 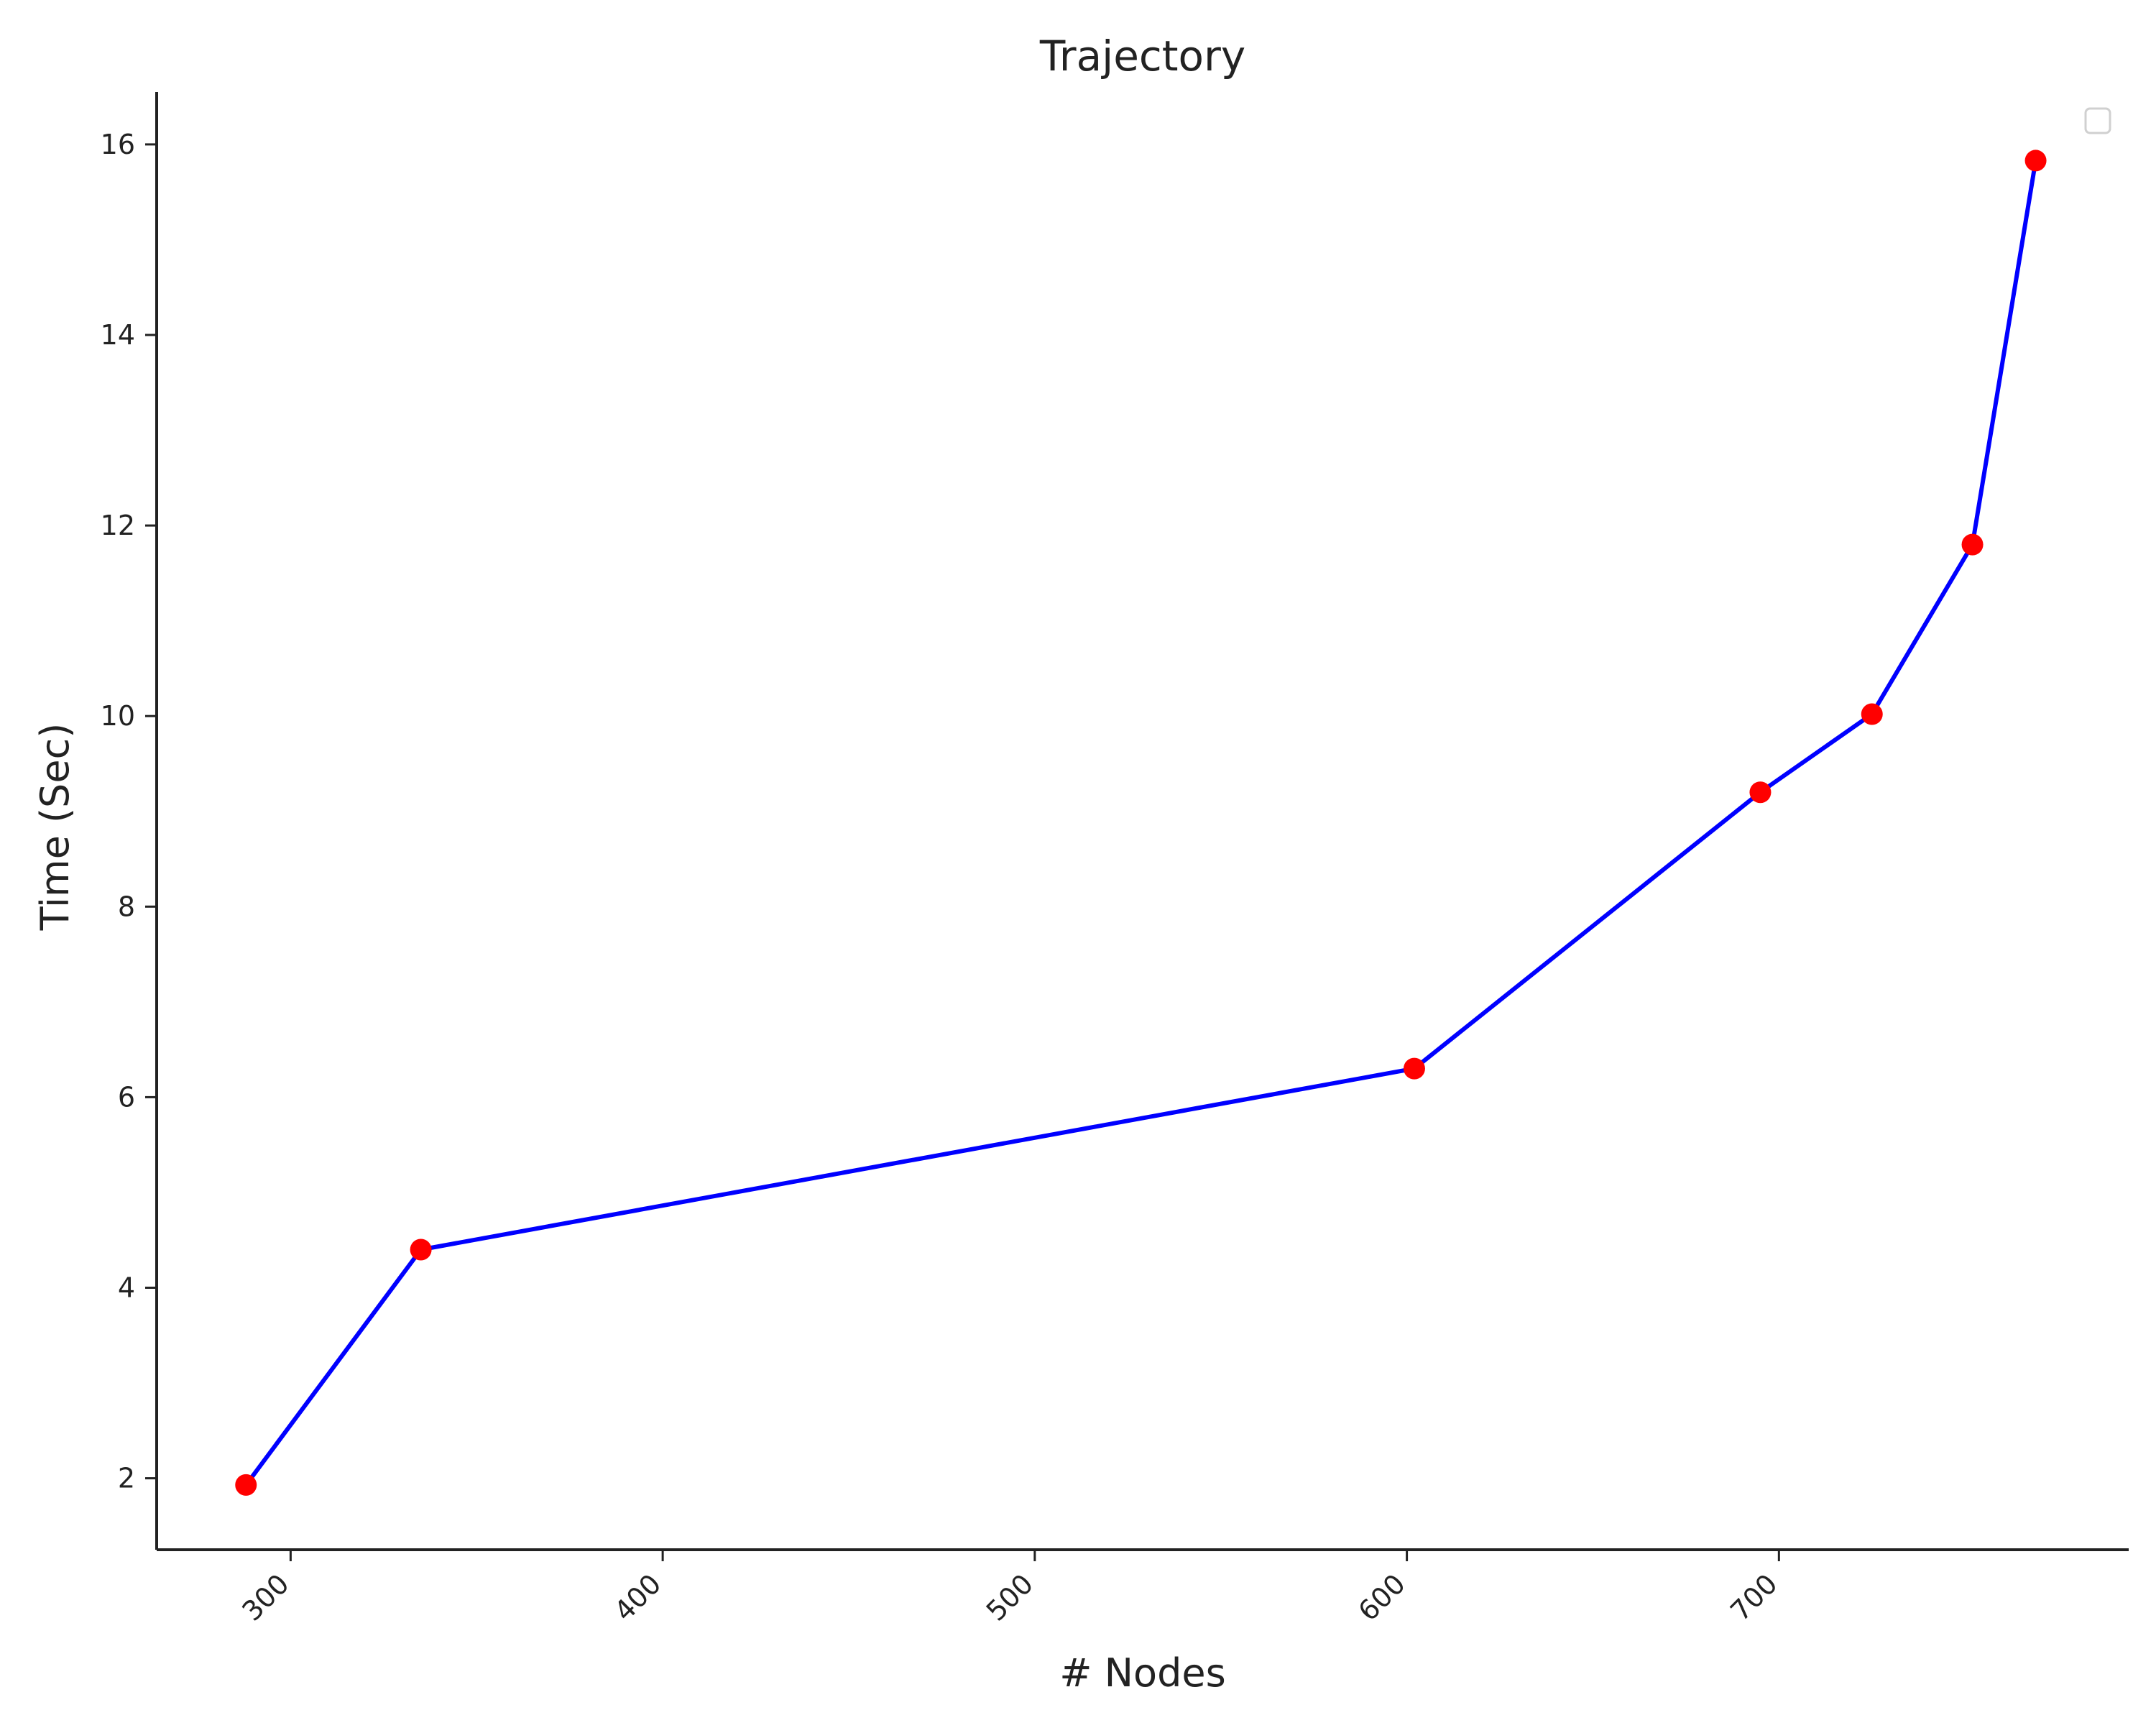 I want to click on y-tick-label: 12, so click(x=118, y=525).